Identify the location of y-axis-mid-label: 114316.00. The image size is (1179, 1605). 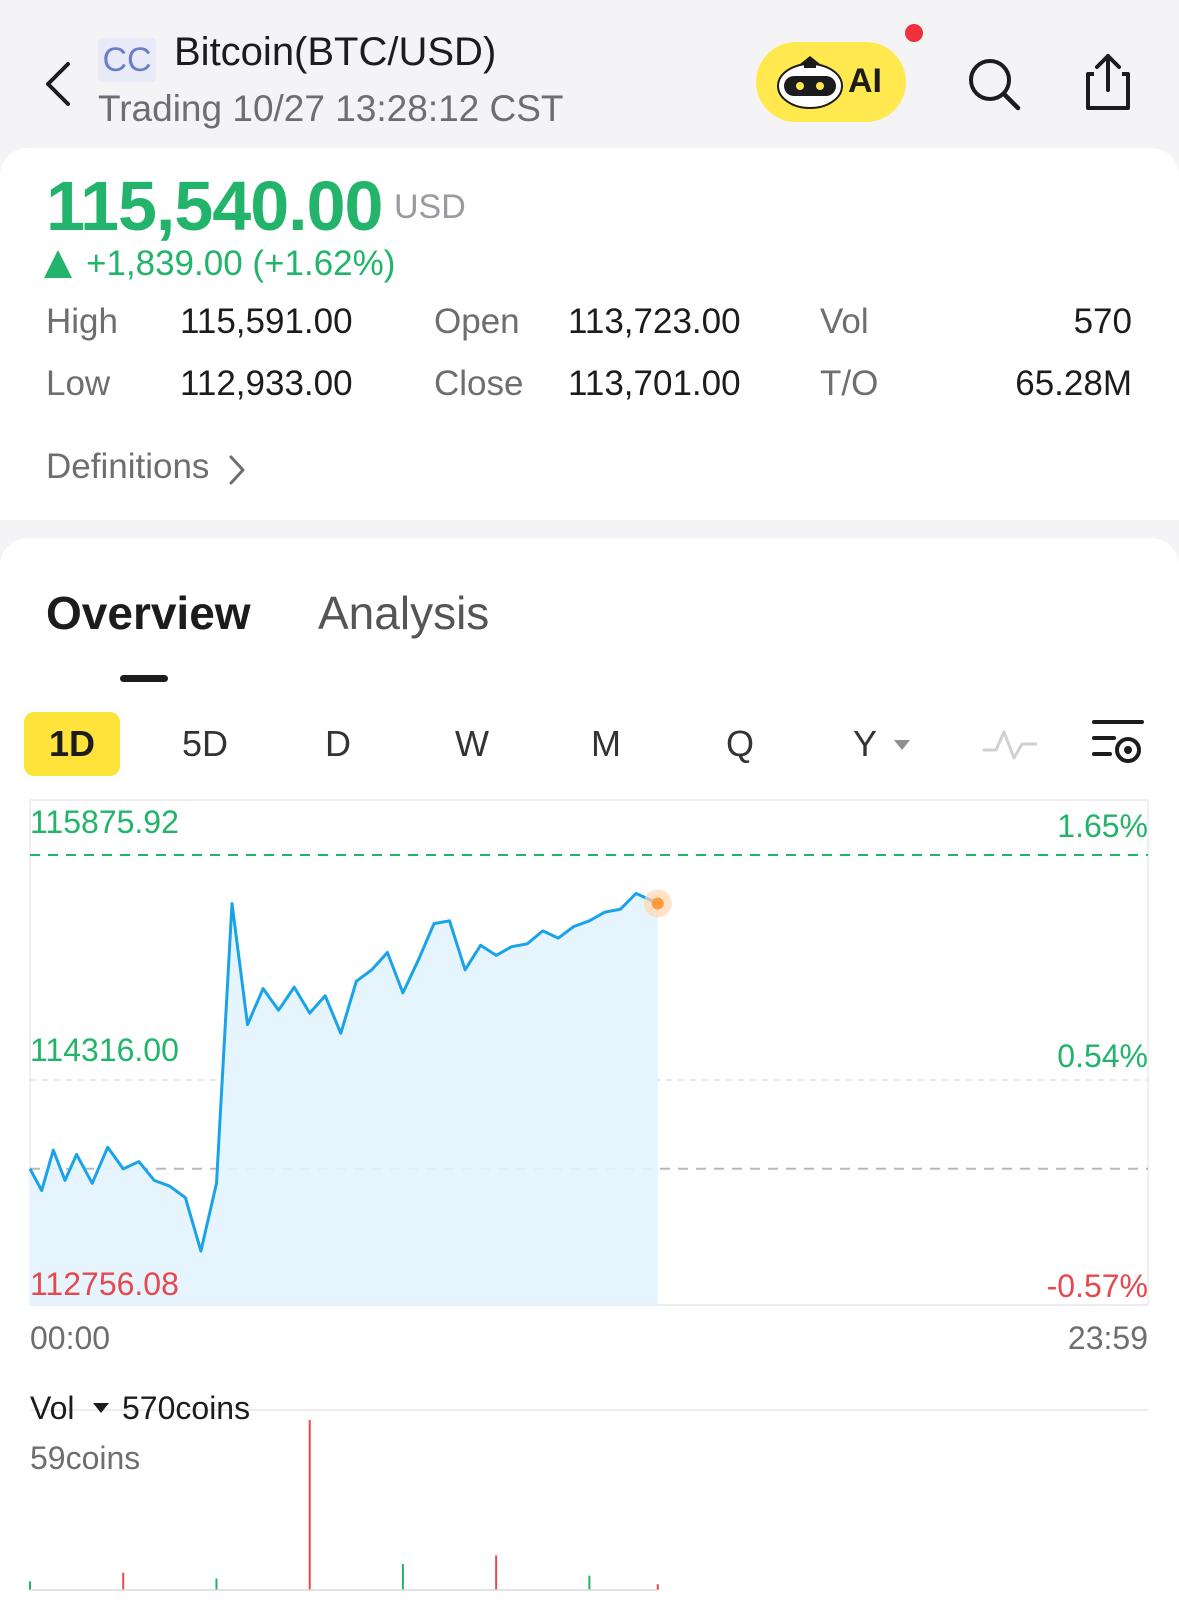
(104, 1050).